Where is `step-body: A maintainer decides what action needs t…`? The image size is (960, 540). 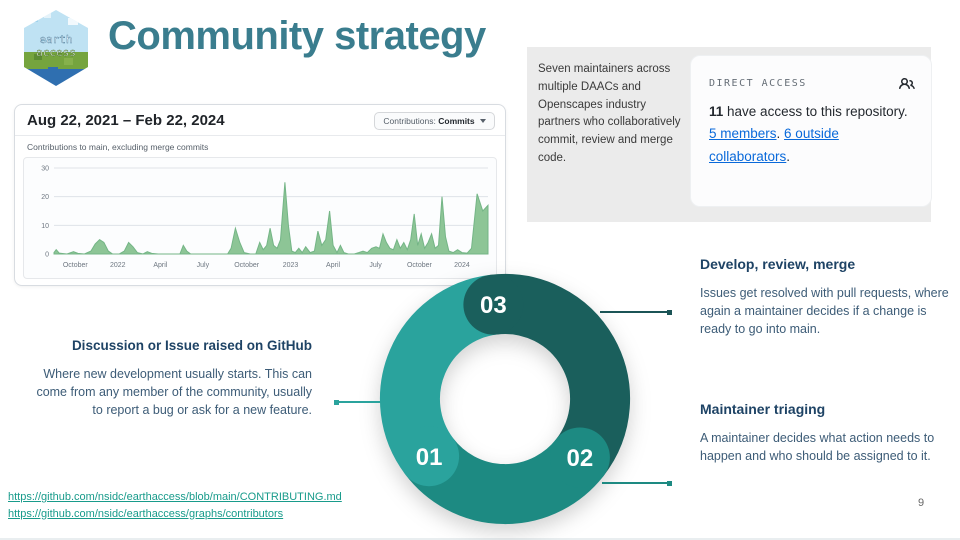
step-body: A maintainer decides what action needs t… is located at coordinates (817, 447).